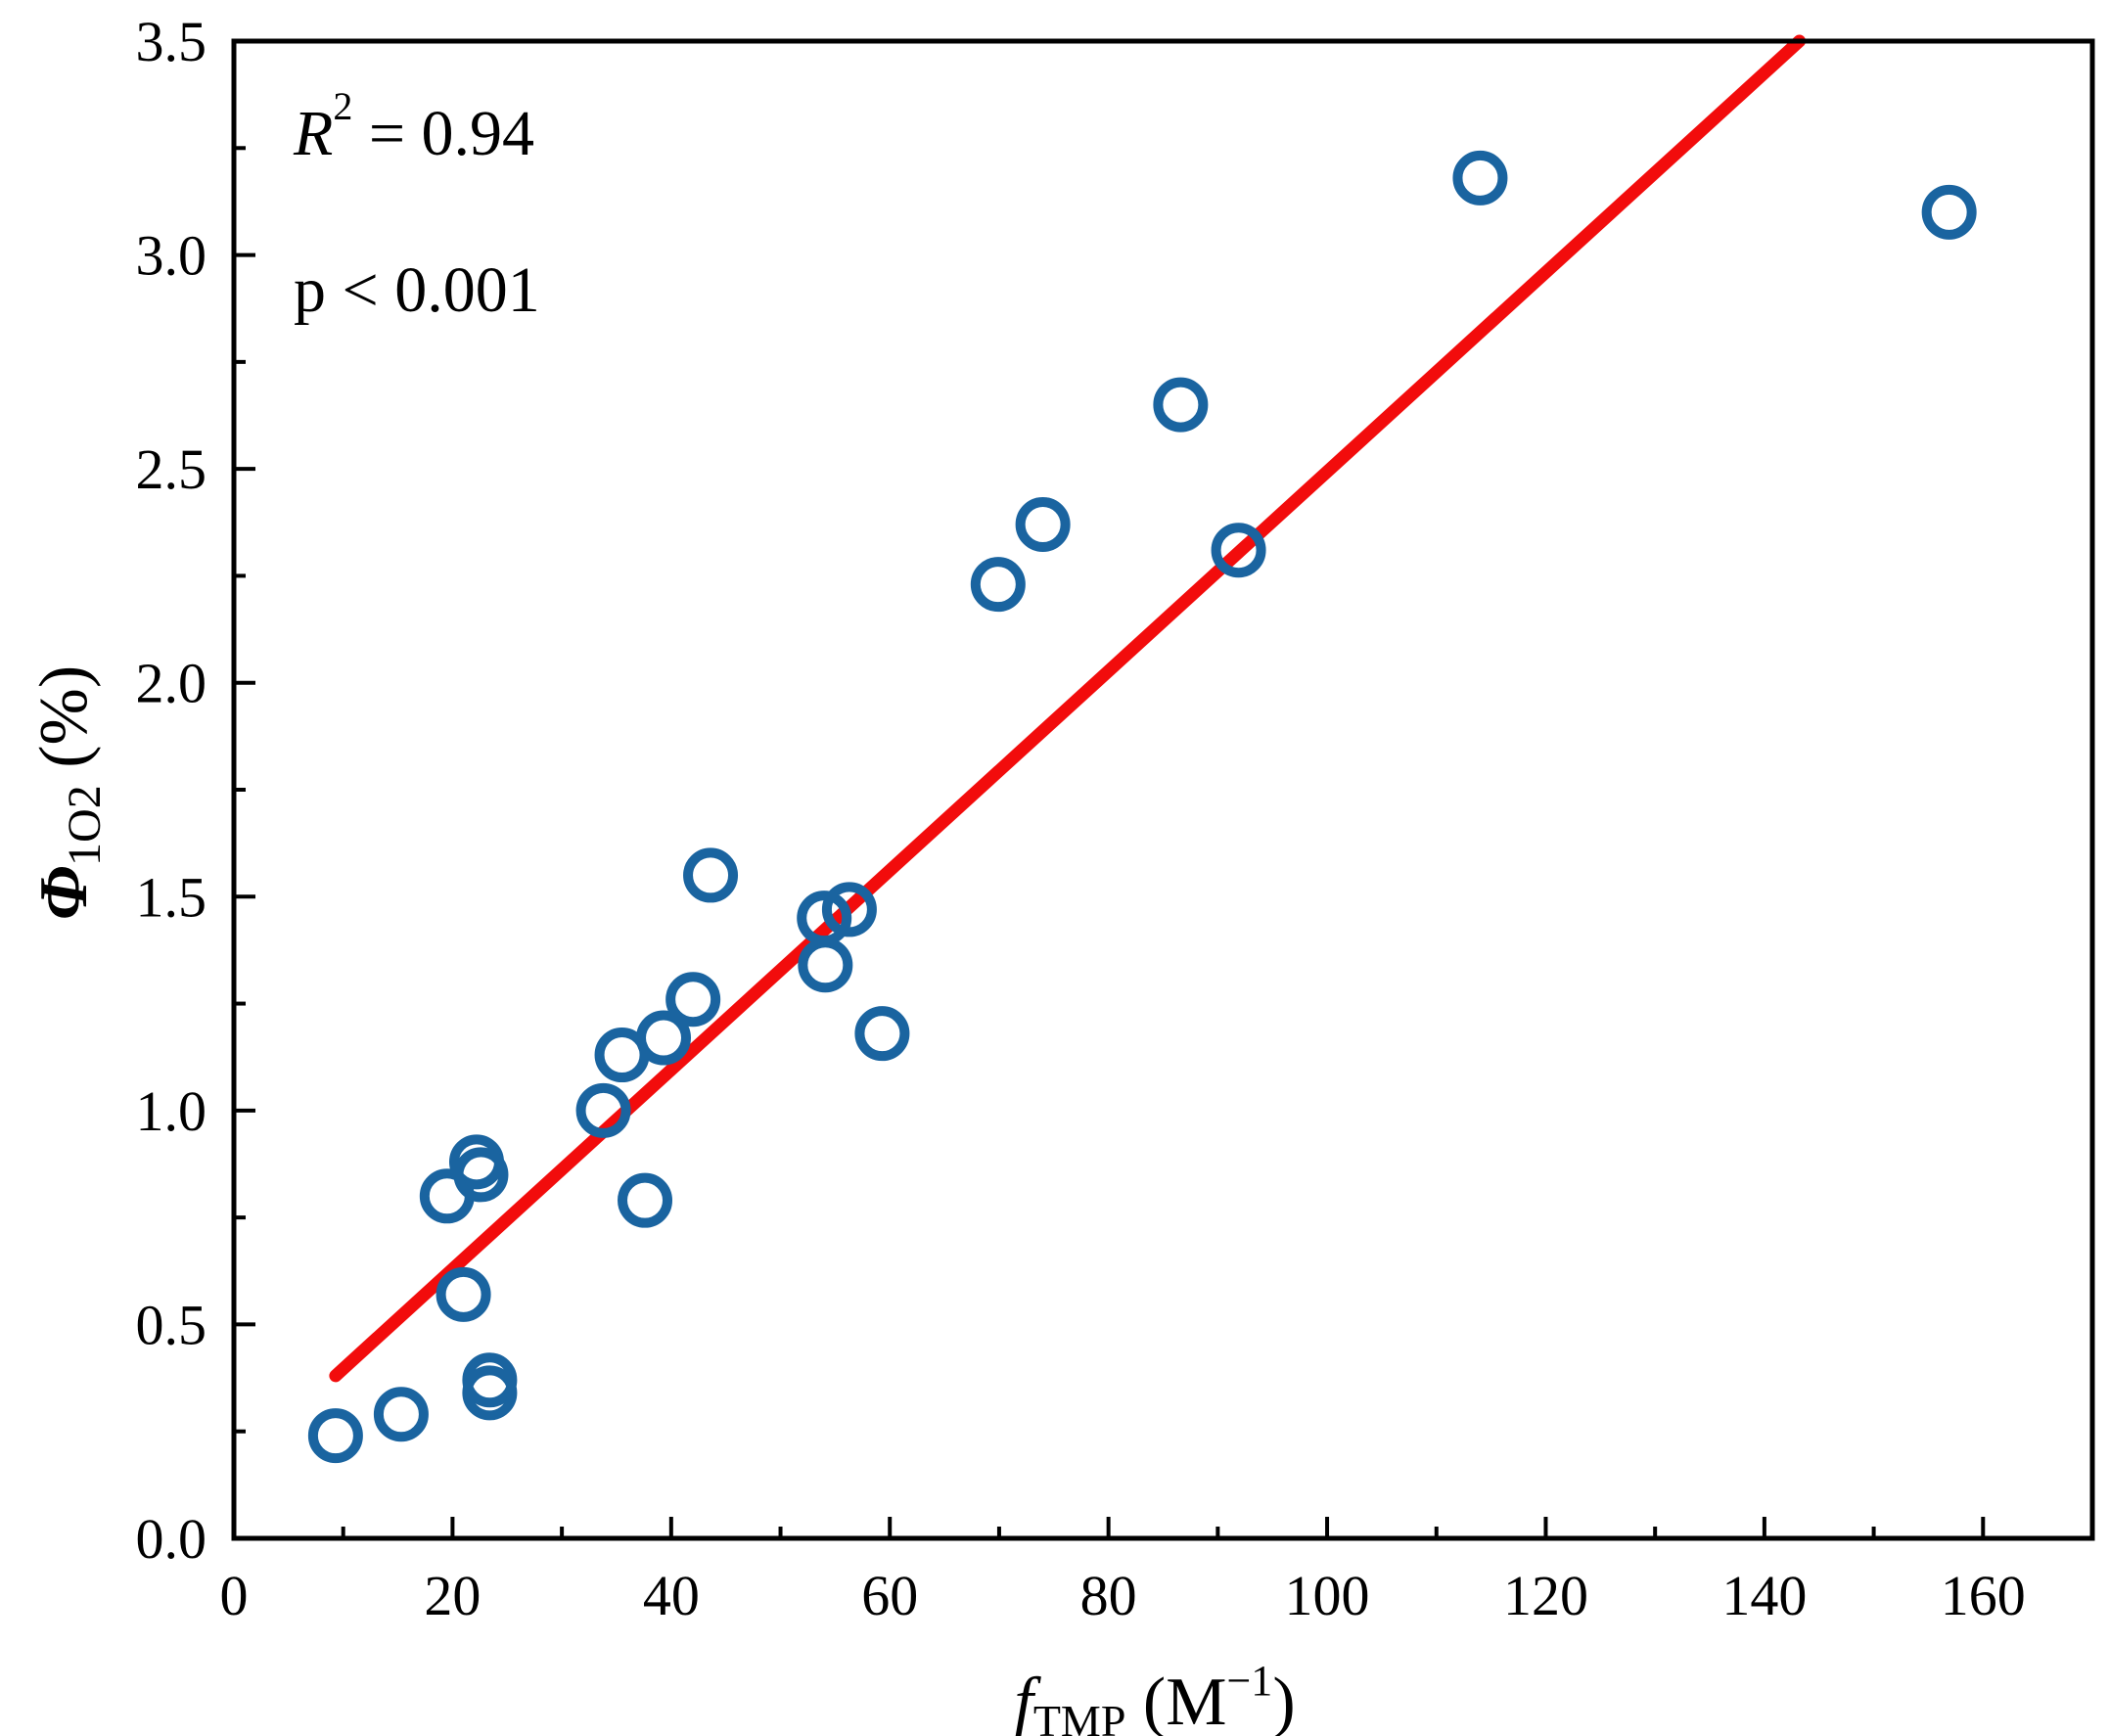 Image resolution: width=2109 pixels, height=1736 pixels. What do you see at coordinates (1283, 1700) in the screenshot?
I see `x-axis-unit-close: )` at bounding box center [1283, 1700].